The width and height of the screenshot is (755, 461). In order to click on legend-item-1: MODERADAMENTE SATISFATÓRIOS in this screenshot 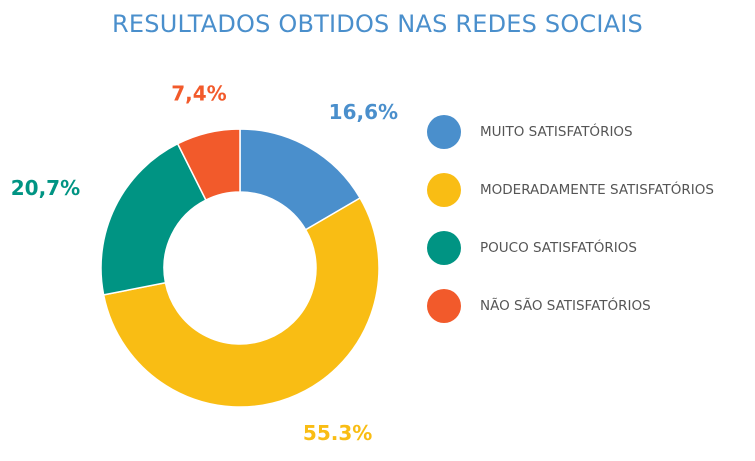, I will do `click(570, 190)`.